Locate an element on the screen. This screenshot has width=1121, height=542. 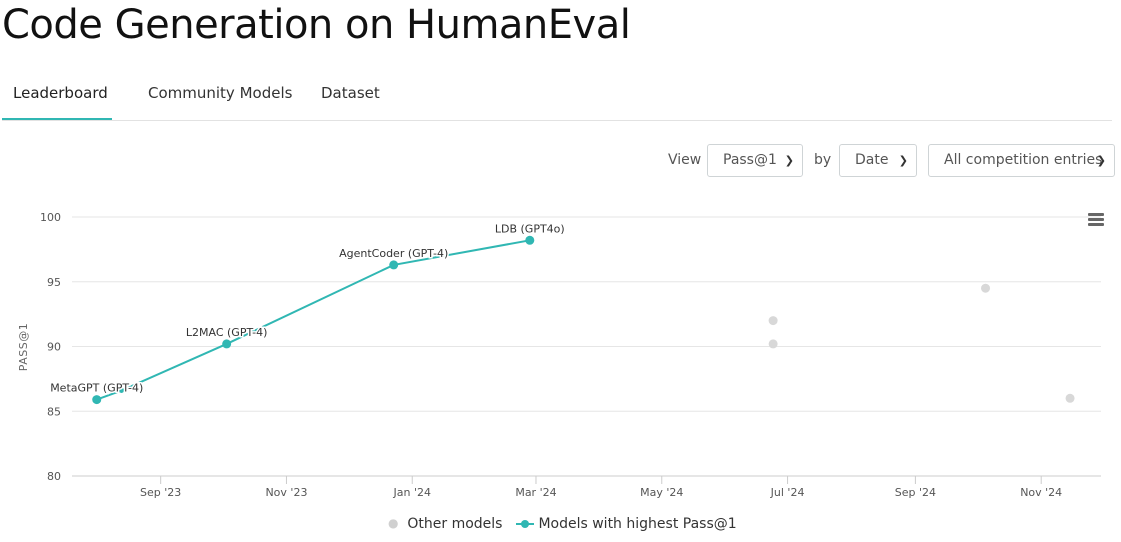
active-tab-indicator is located at coordinates (57, 119).